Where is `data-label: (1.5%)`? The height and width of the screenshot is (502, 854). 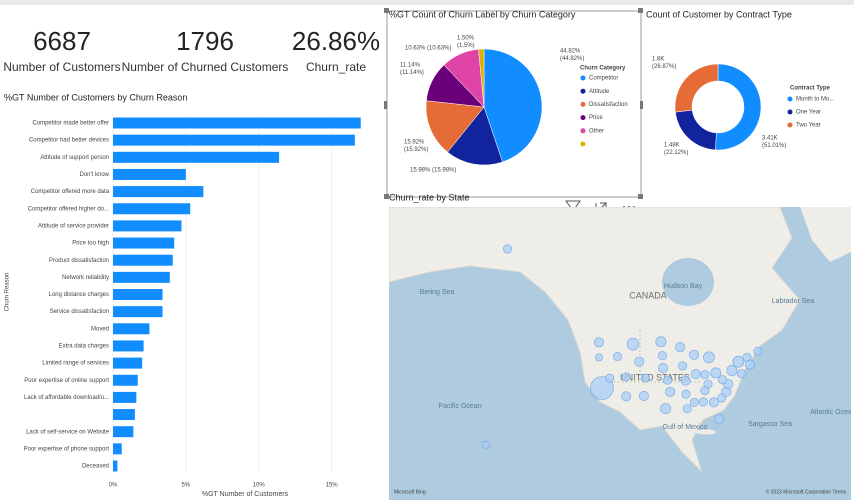
data-label: (1.5%) is located at coordinates (466, 46).